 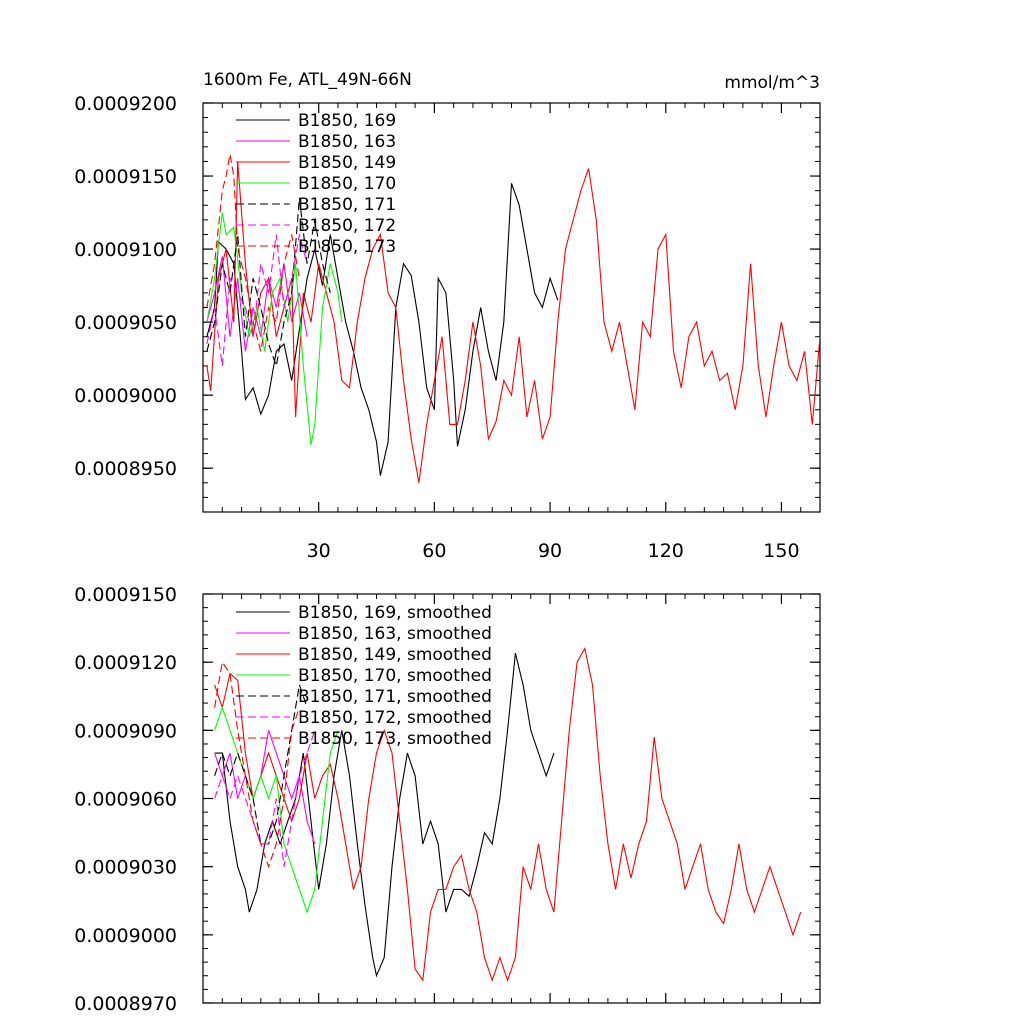 I want to click on x-tick-label: 90, so click(x=550, y=551).